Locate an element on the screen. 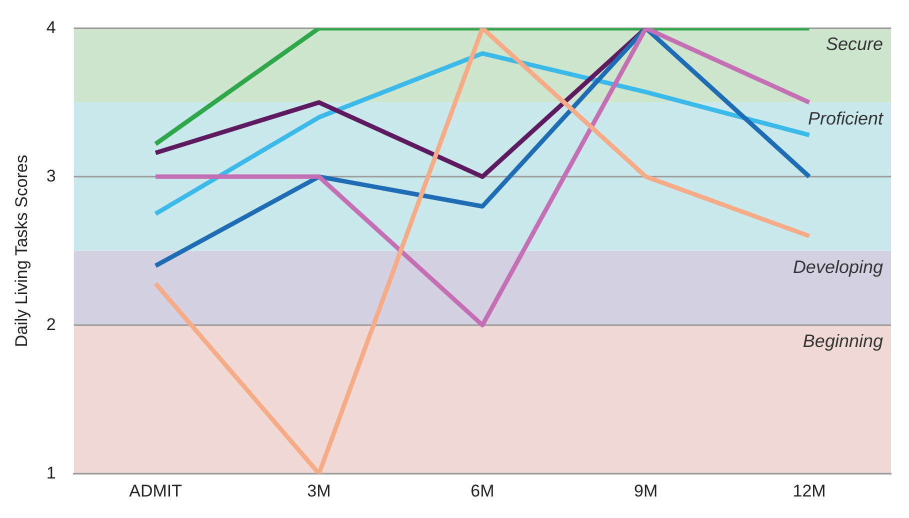  y-tick-label: 4 is located at coordinates (51, 27).